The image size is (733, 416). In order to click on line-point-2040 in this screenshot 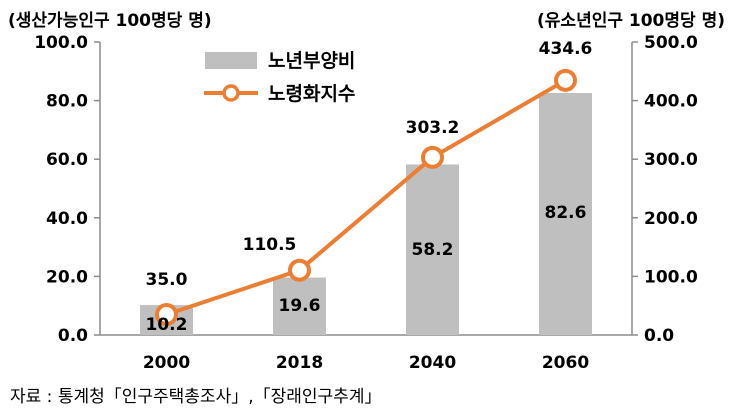, I will do `click(432, 157)`.